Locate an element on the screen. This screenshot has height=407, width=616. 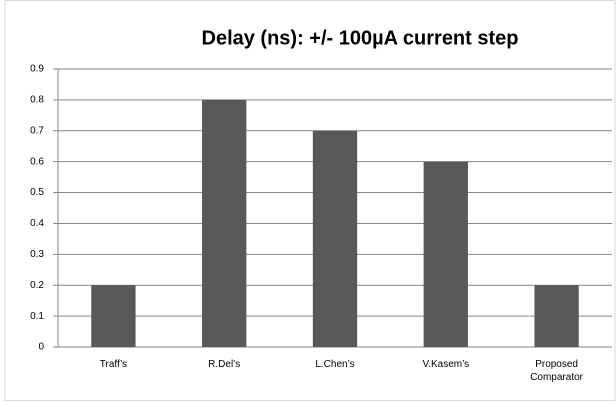
x-tick-label: R.Del’s is located at coordinates (224, 364).